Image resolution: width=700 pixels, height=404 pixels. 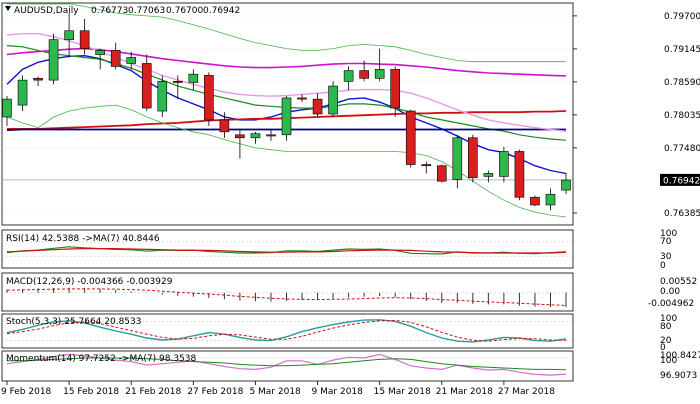 I want to click on time-tick-label: 21 Feb 2018, so click(x=153, y=392).